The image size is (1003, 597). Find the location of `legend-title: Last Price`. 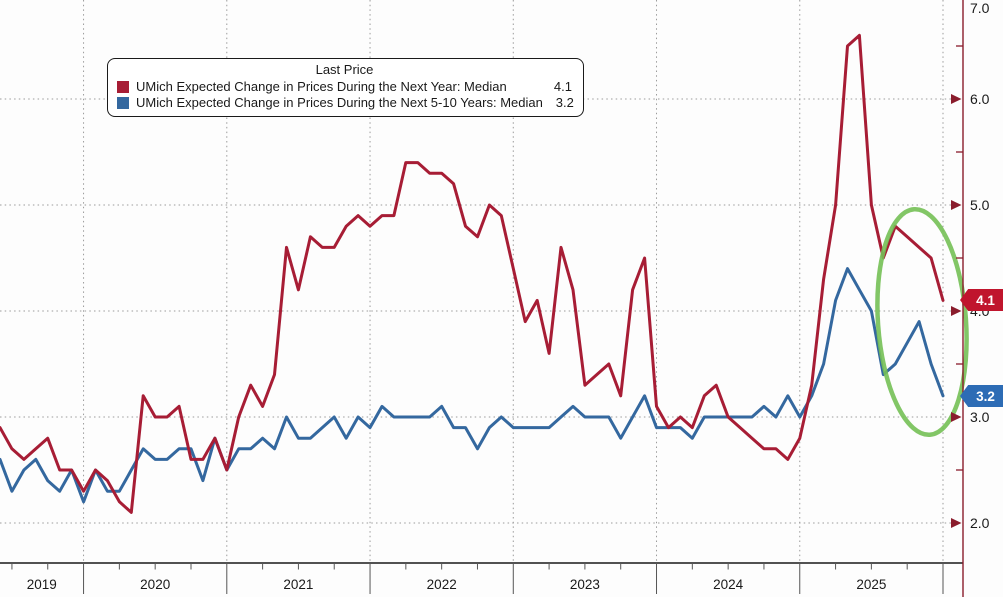

legend-title: Last Price is located at coordinates (344, 69).